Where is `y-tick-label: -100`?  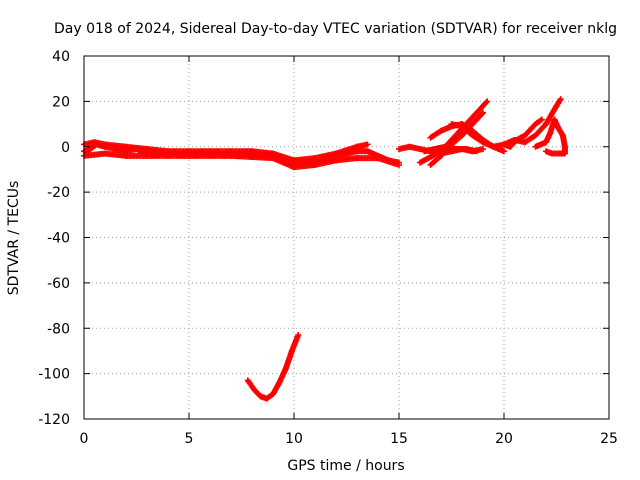
y-tick-label: -100 is located at coordinates (54, 375).